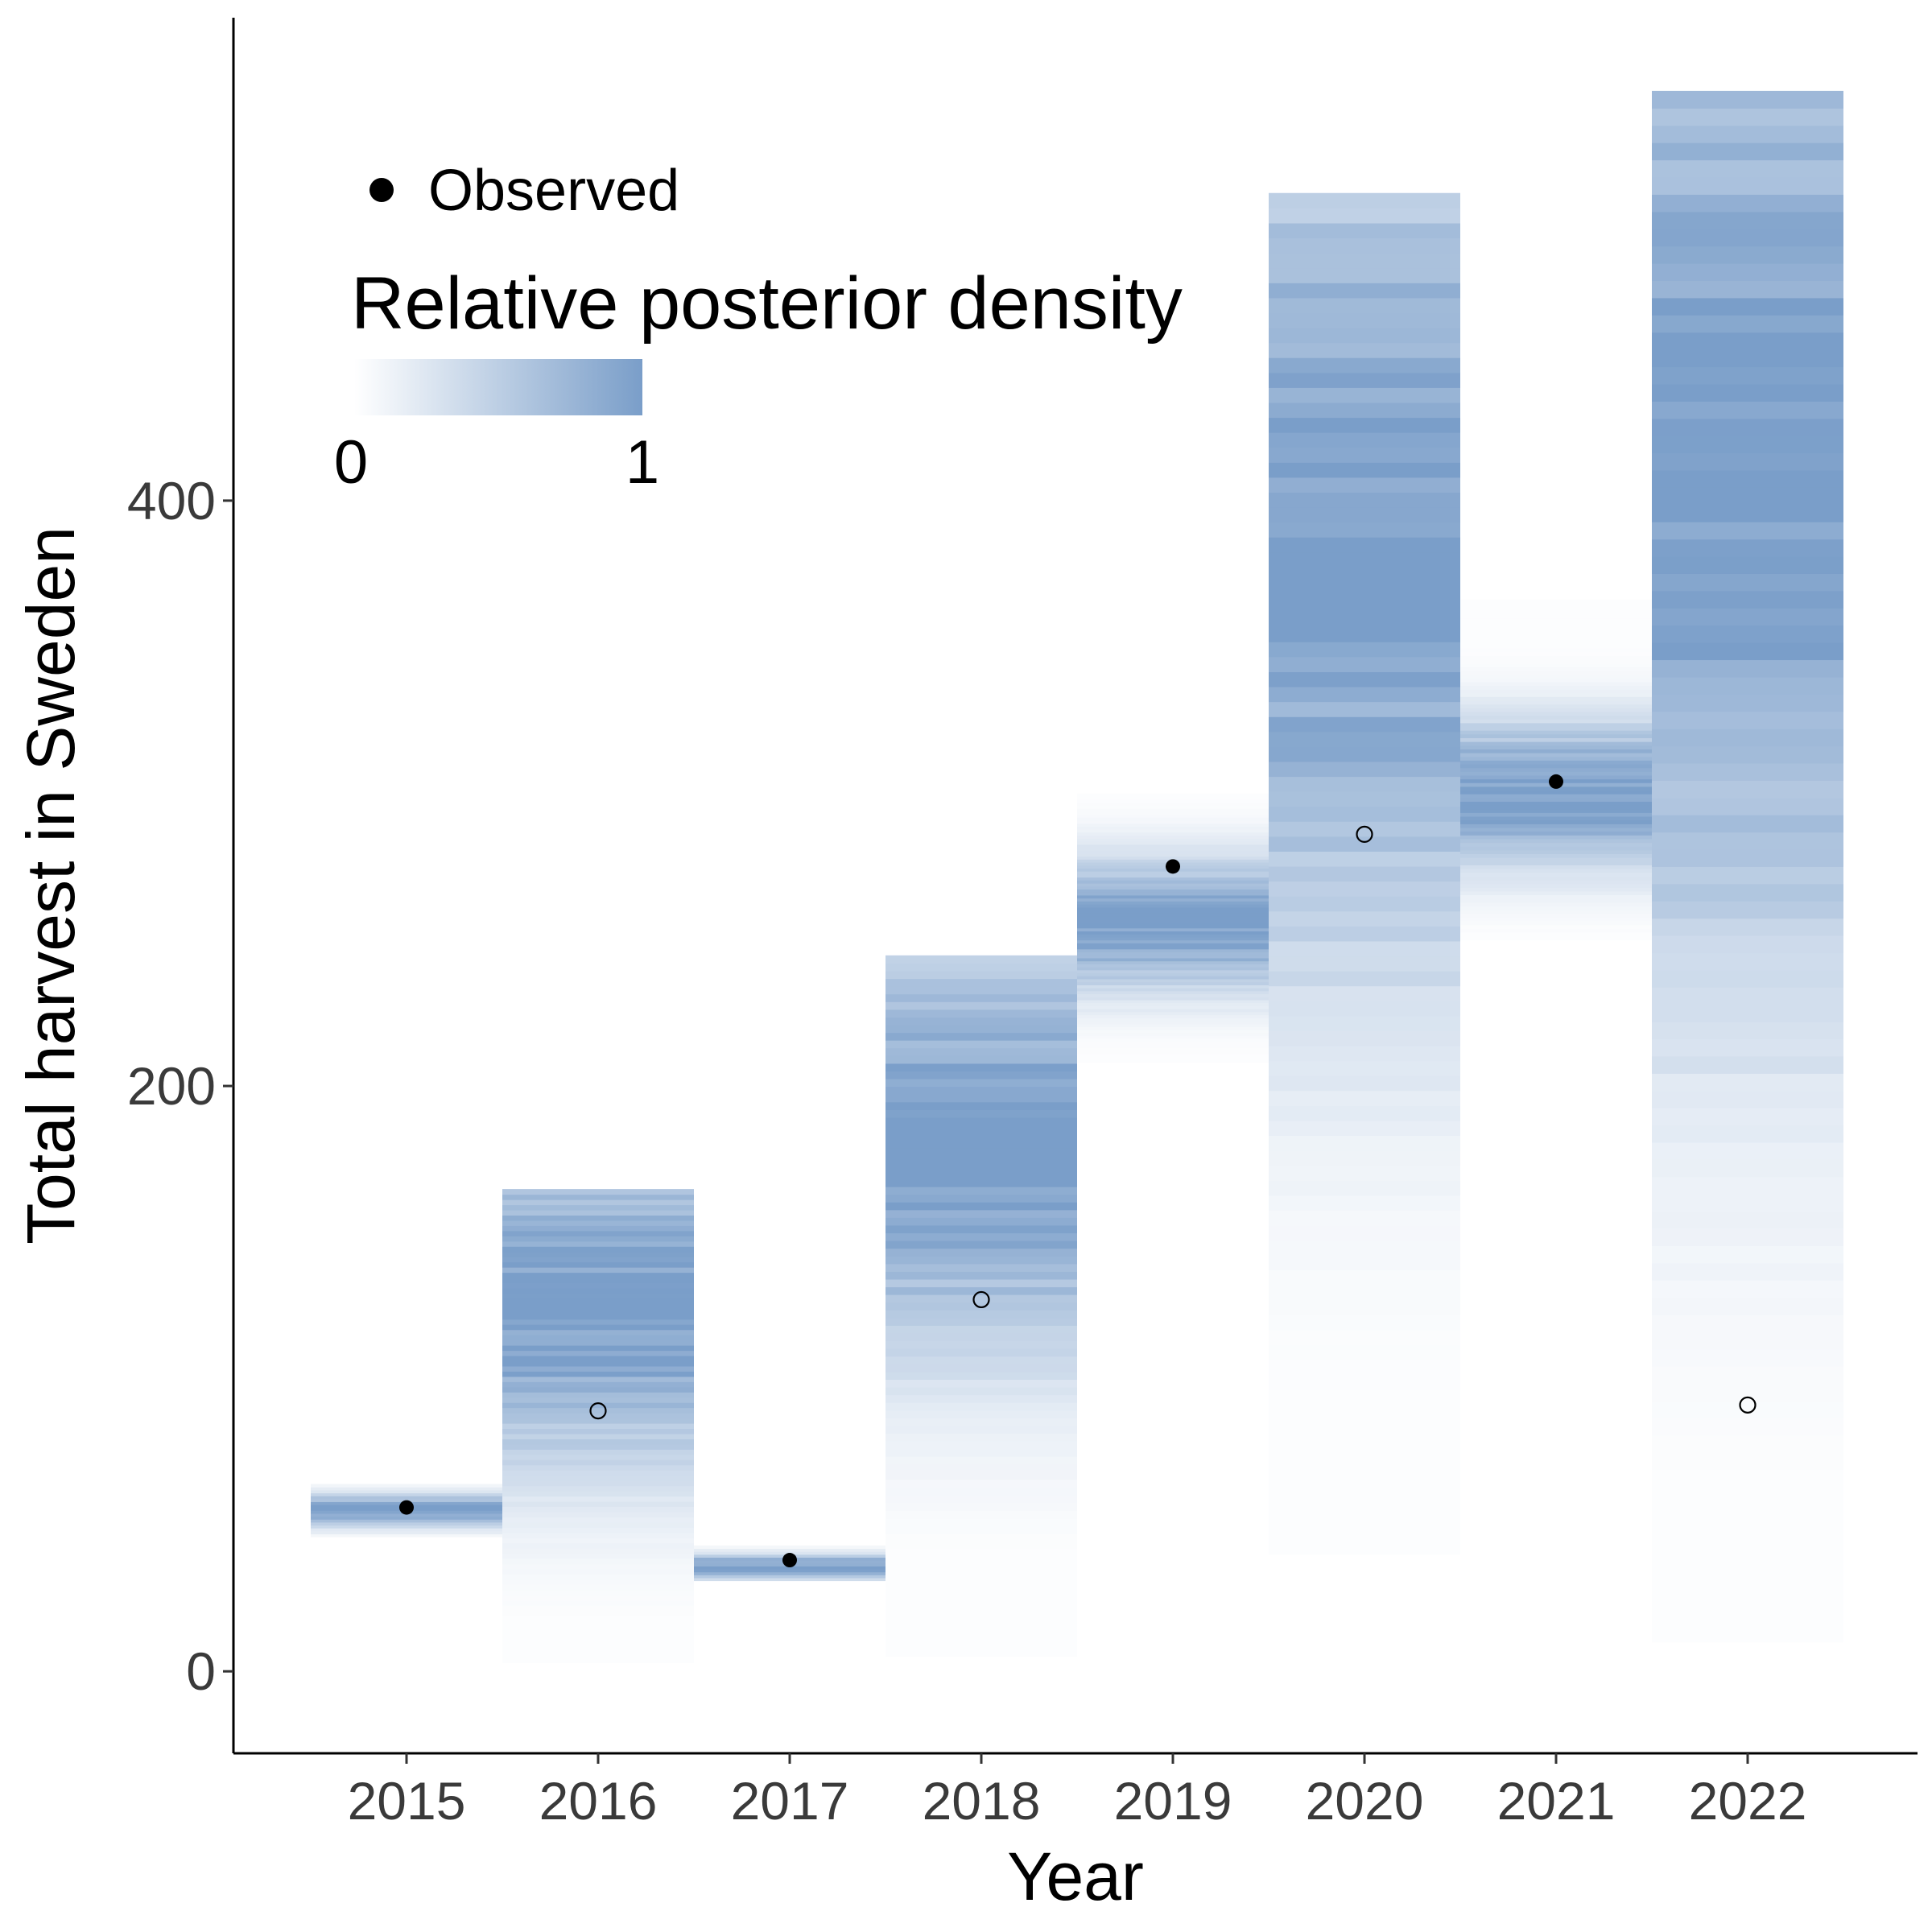  I want to click on legend-observed-label: Observed, so click(553, 191).